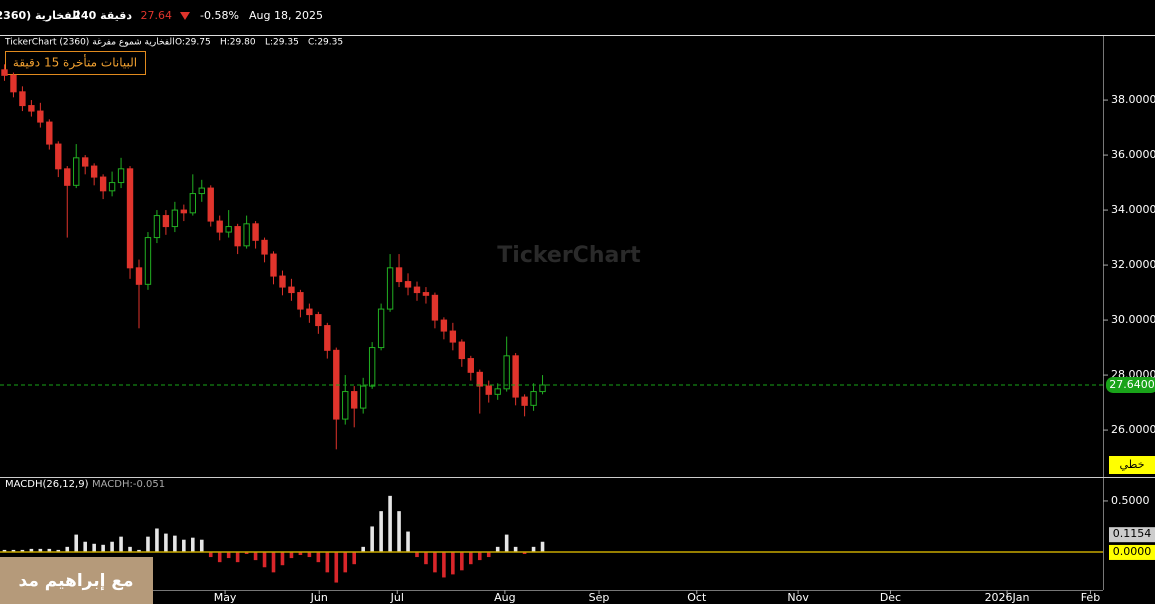  What do you see at coordinates (1133, 319) in the screenshot?
I see `y-tick-label: 30.0000` at bounding box center [1133, 319].